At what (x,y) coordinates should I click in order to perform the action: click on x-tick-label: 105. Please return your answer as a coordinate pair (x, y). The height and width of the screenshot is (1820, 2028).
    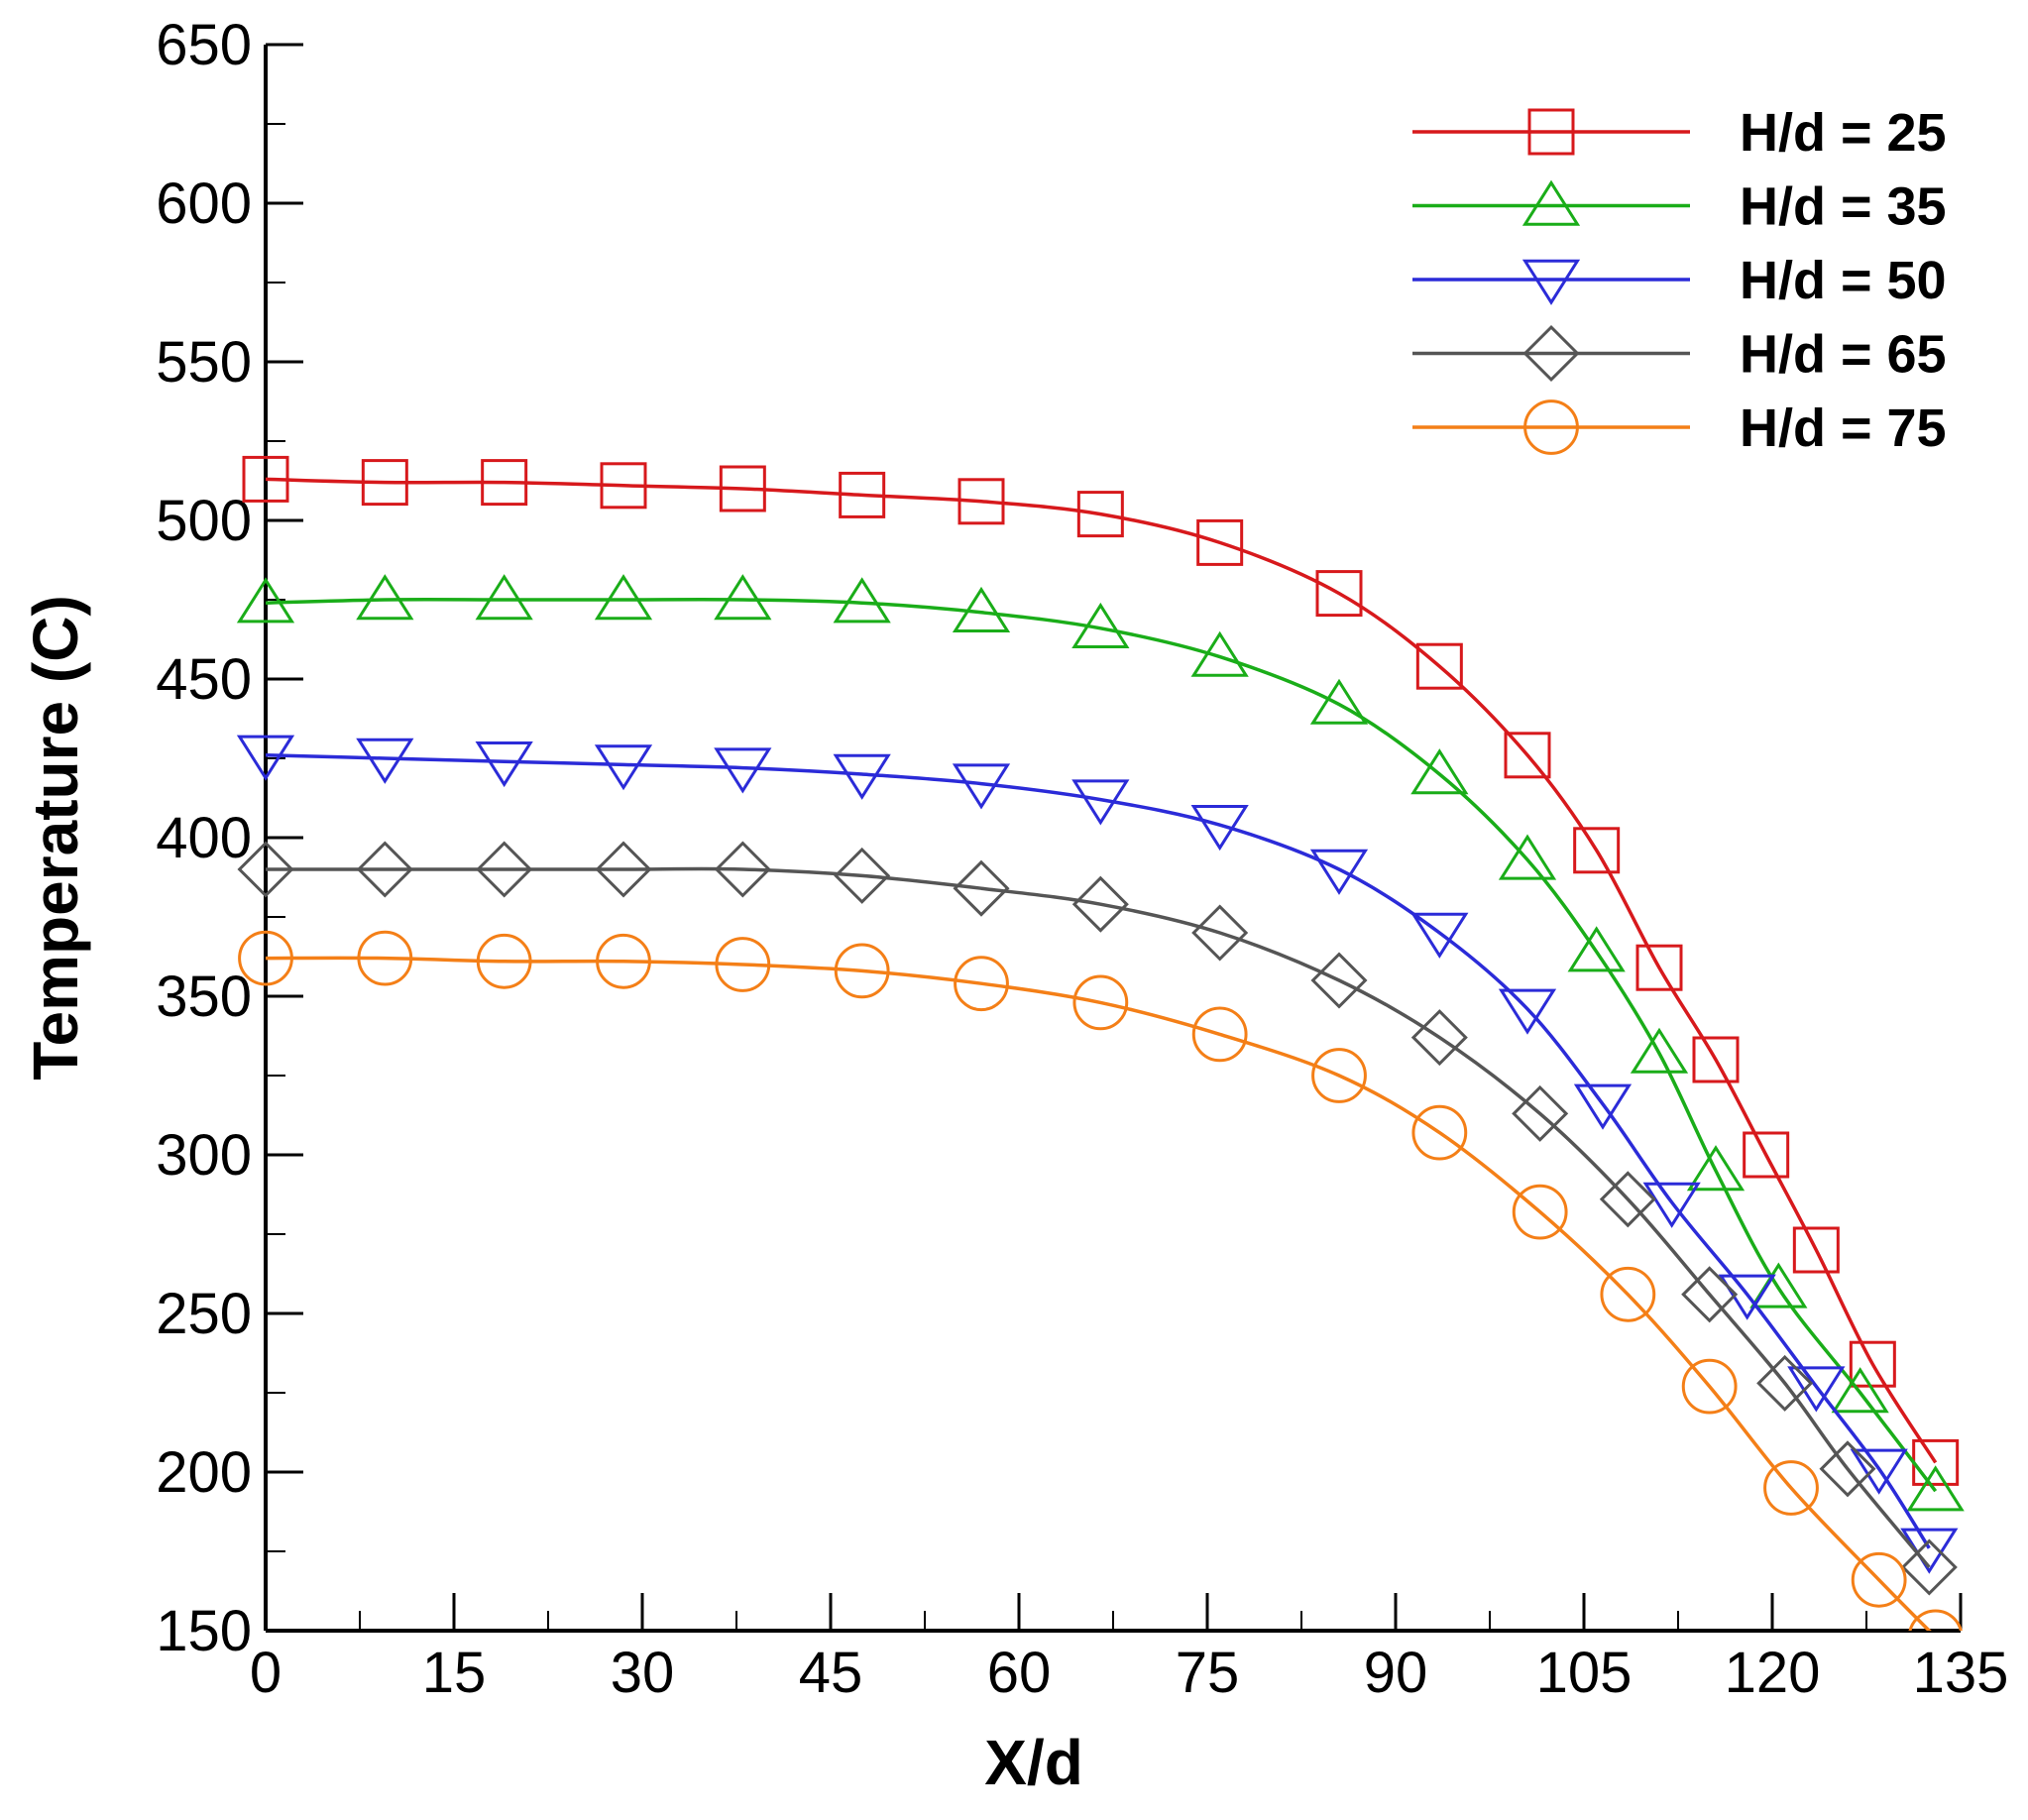
    Looking at the image, I should click on (1584, 1673).